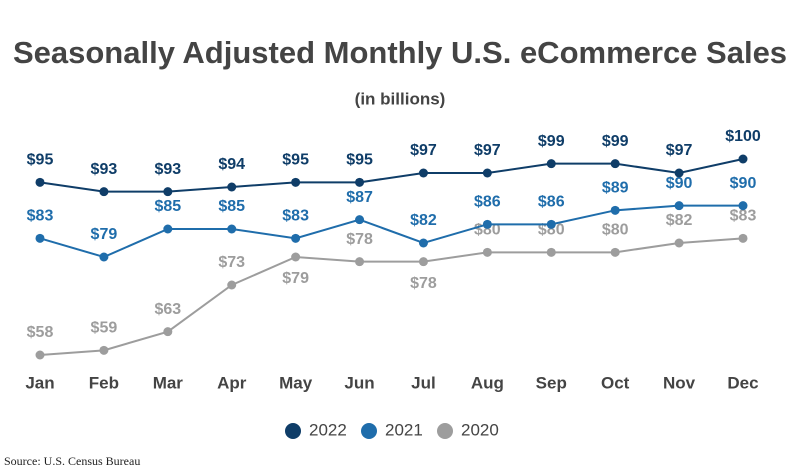 This screenshot has height=475, width=800. Describe the element at coordinates (615, 188) in the screenshot. I see `data-label: $89` at that location.